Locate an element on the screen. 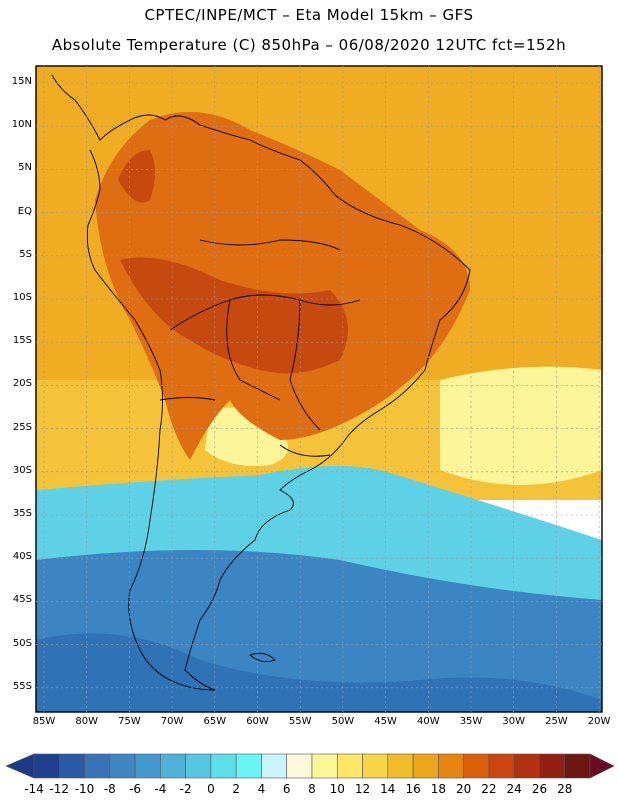 Image resolution: width=618 pixels, height=800 pixels. lon-label: 80W is located at coordinates (86, 721).